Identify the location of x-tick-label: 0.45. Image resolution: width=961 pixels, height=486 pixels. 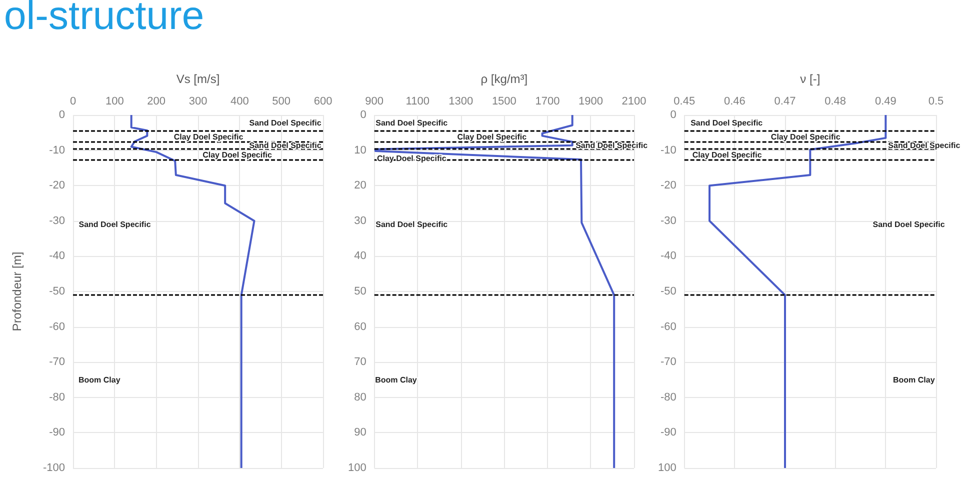
(685, 102).